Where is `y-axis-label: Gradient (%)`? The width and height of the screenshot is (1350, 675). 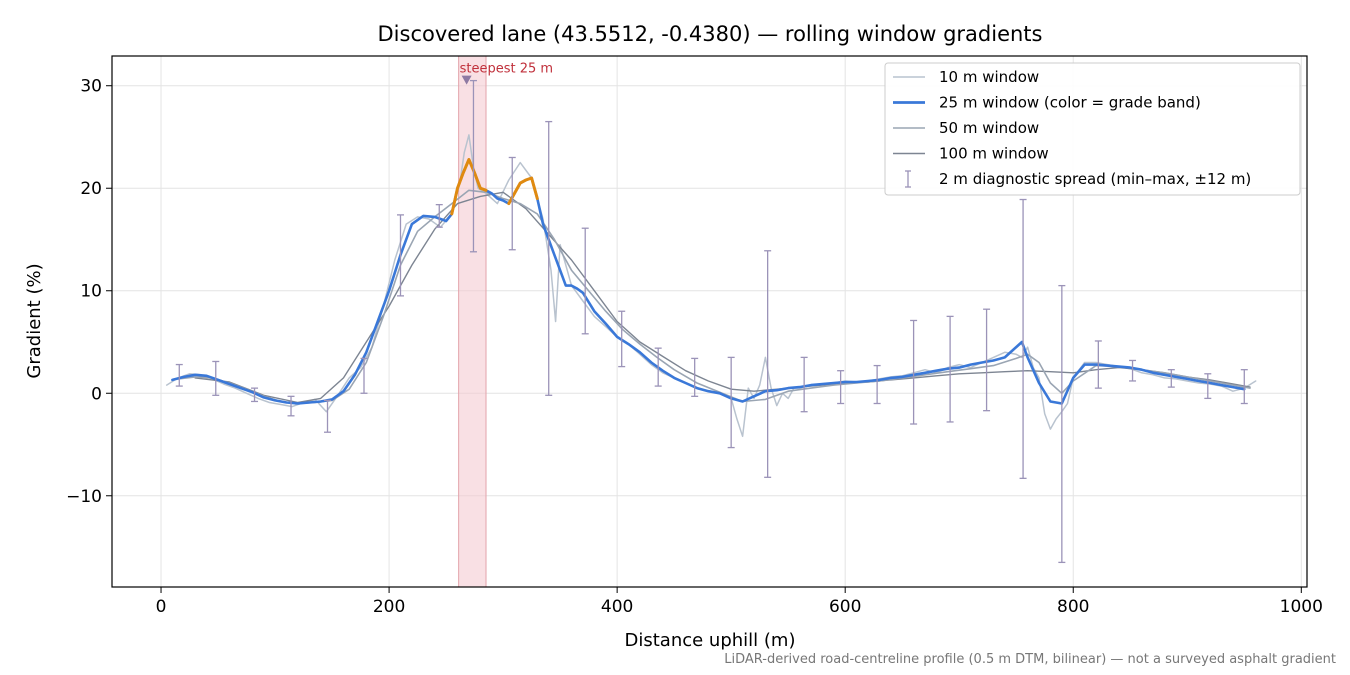 y-axis-label: Gradient (%) is located at coordinates (34, 320).